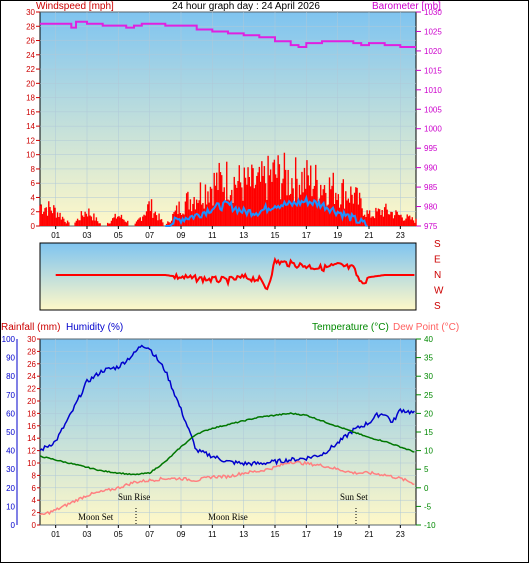  What do you see at coordinates (30, 98) in the screenshot?
I see `windspeed-tick-label: 18` at bounding box center [30, 98].